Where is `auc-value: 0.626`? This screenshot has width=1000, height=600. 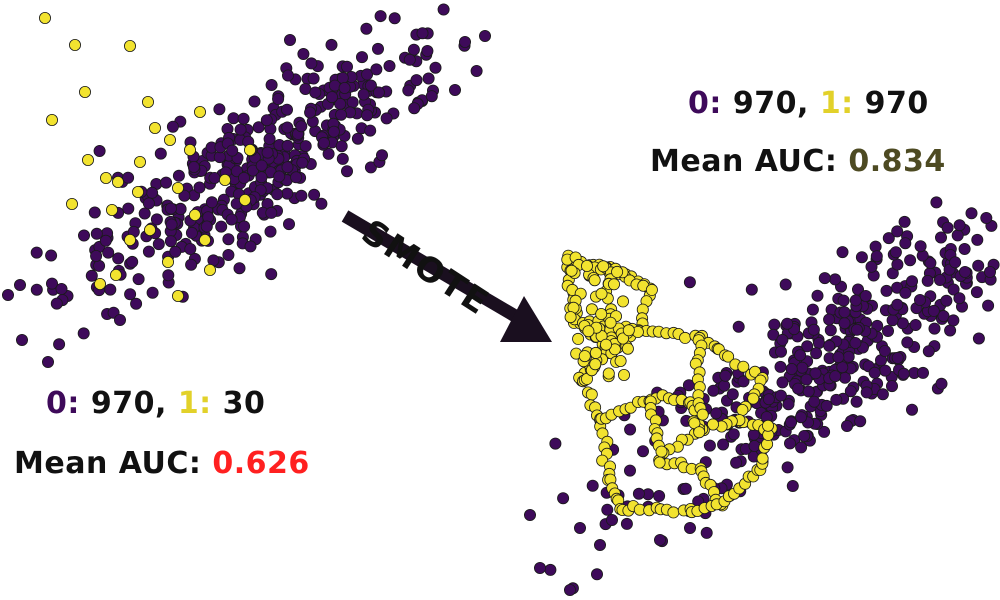 auc-value: 0.626 is located at coordinates (261, 463).